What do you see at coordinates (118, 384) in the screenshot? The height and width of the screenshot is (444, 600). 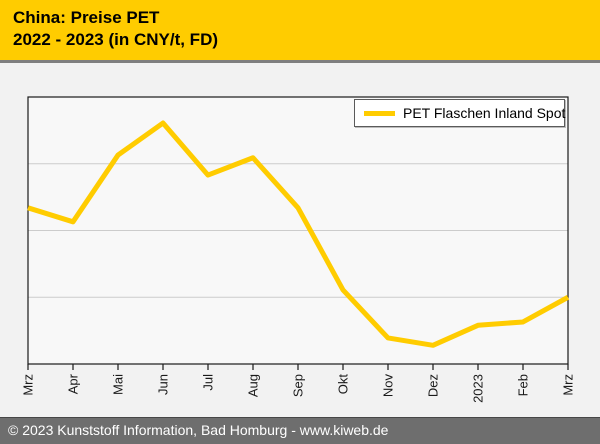 I see `x-axis-label: Mai` at bounding box center [118, 384].